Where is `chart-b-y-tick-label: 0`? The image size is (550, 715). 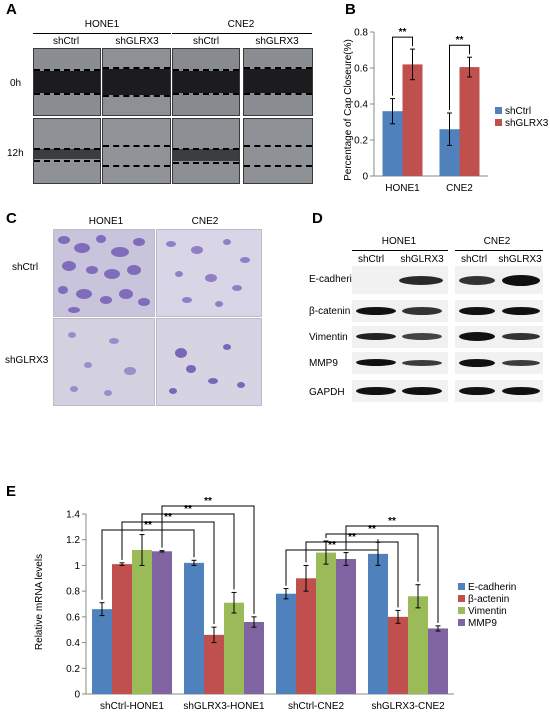 chart-b-y-tick-label: 0 is located at coordinates (365, 177).